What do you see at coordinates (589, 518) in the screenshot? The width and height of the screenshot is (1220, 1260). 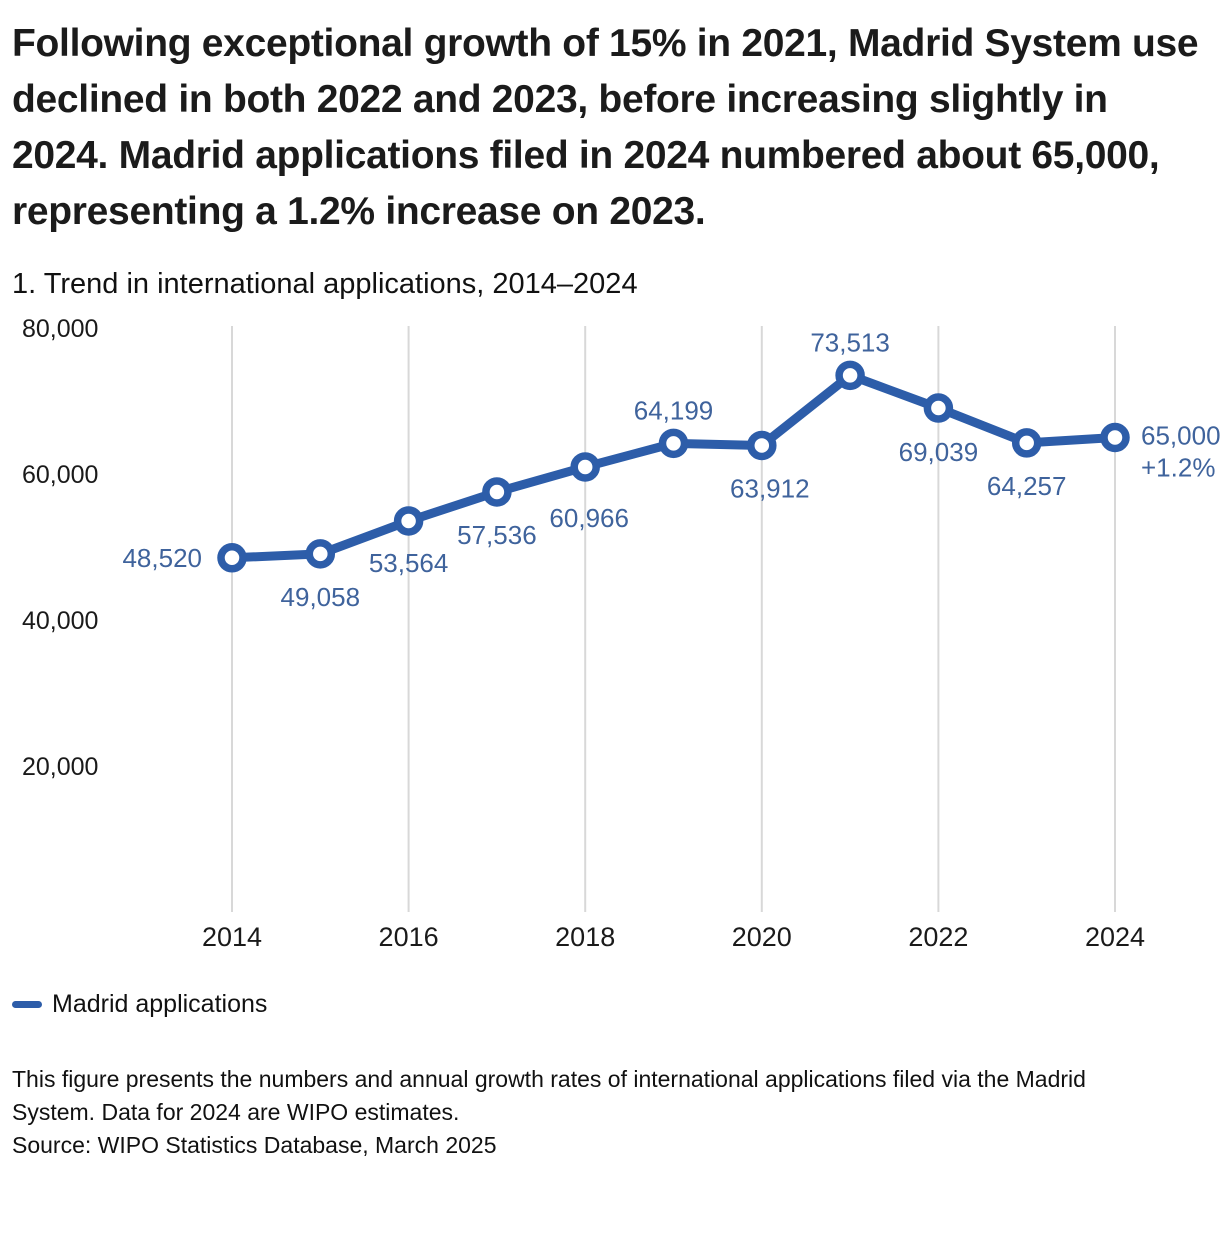 I see `data-point-label: 60,966` at bounding box center [589, 518].